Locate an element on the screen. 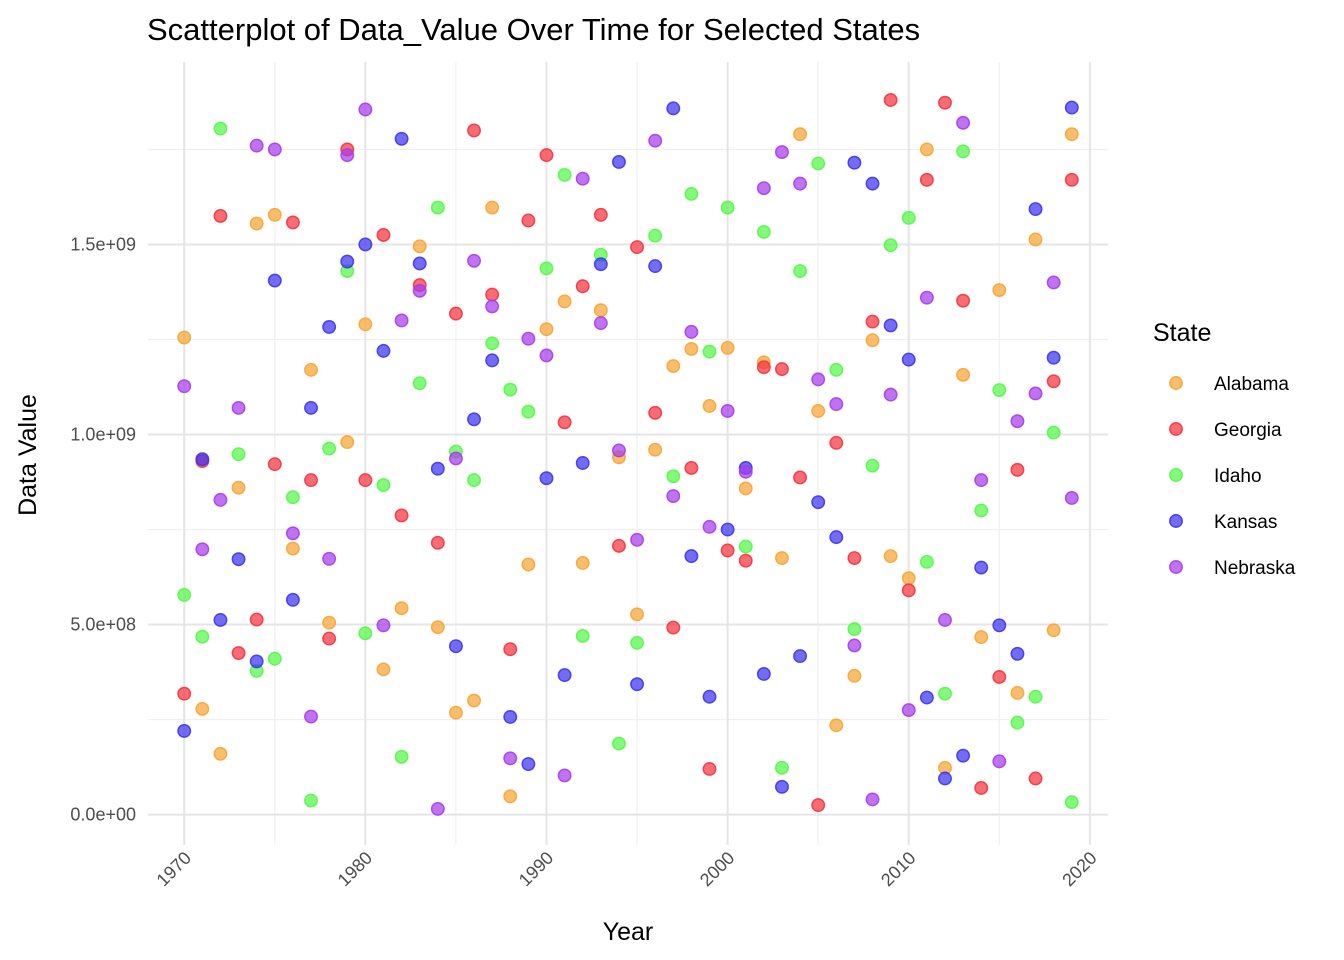 The width and height of the screenshot is (1344, 960). legend-label: Georgia is located at coordinates (1248, 430).